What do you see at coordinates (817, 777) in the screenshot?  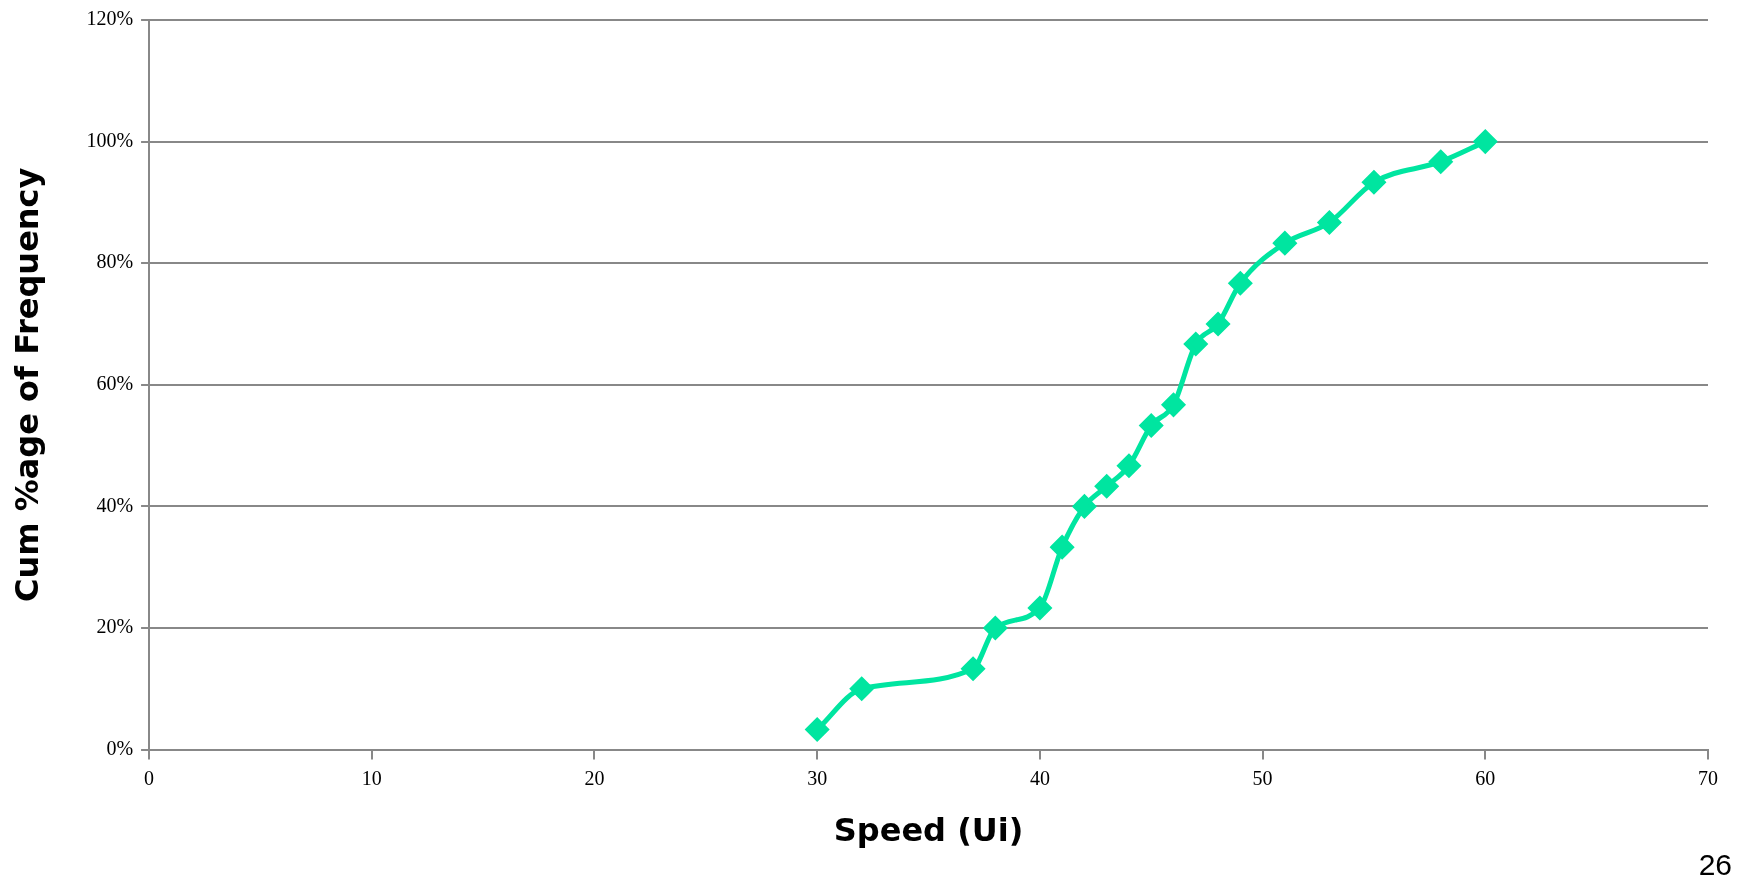 I see `x-tick-label: 30` at bounding box center [817, 777].